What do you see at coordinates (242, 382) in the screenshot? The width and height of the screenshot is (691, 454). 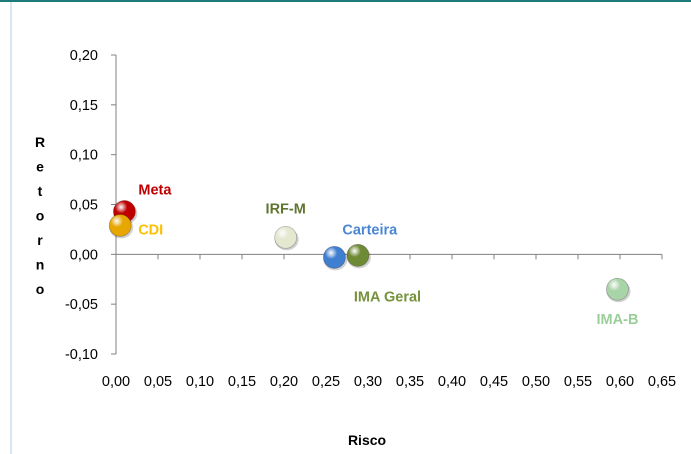 I see `x-tick-label: 0,15` at bounding box center [242, 382].